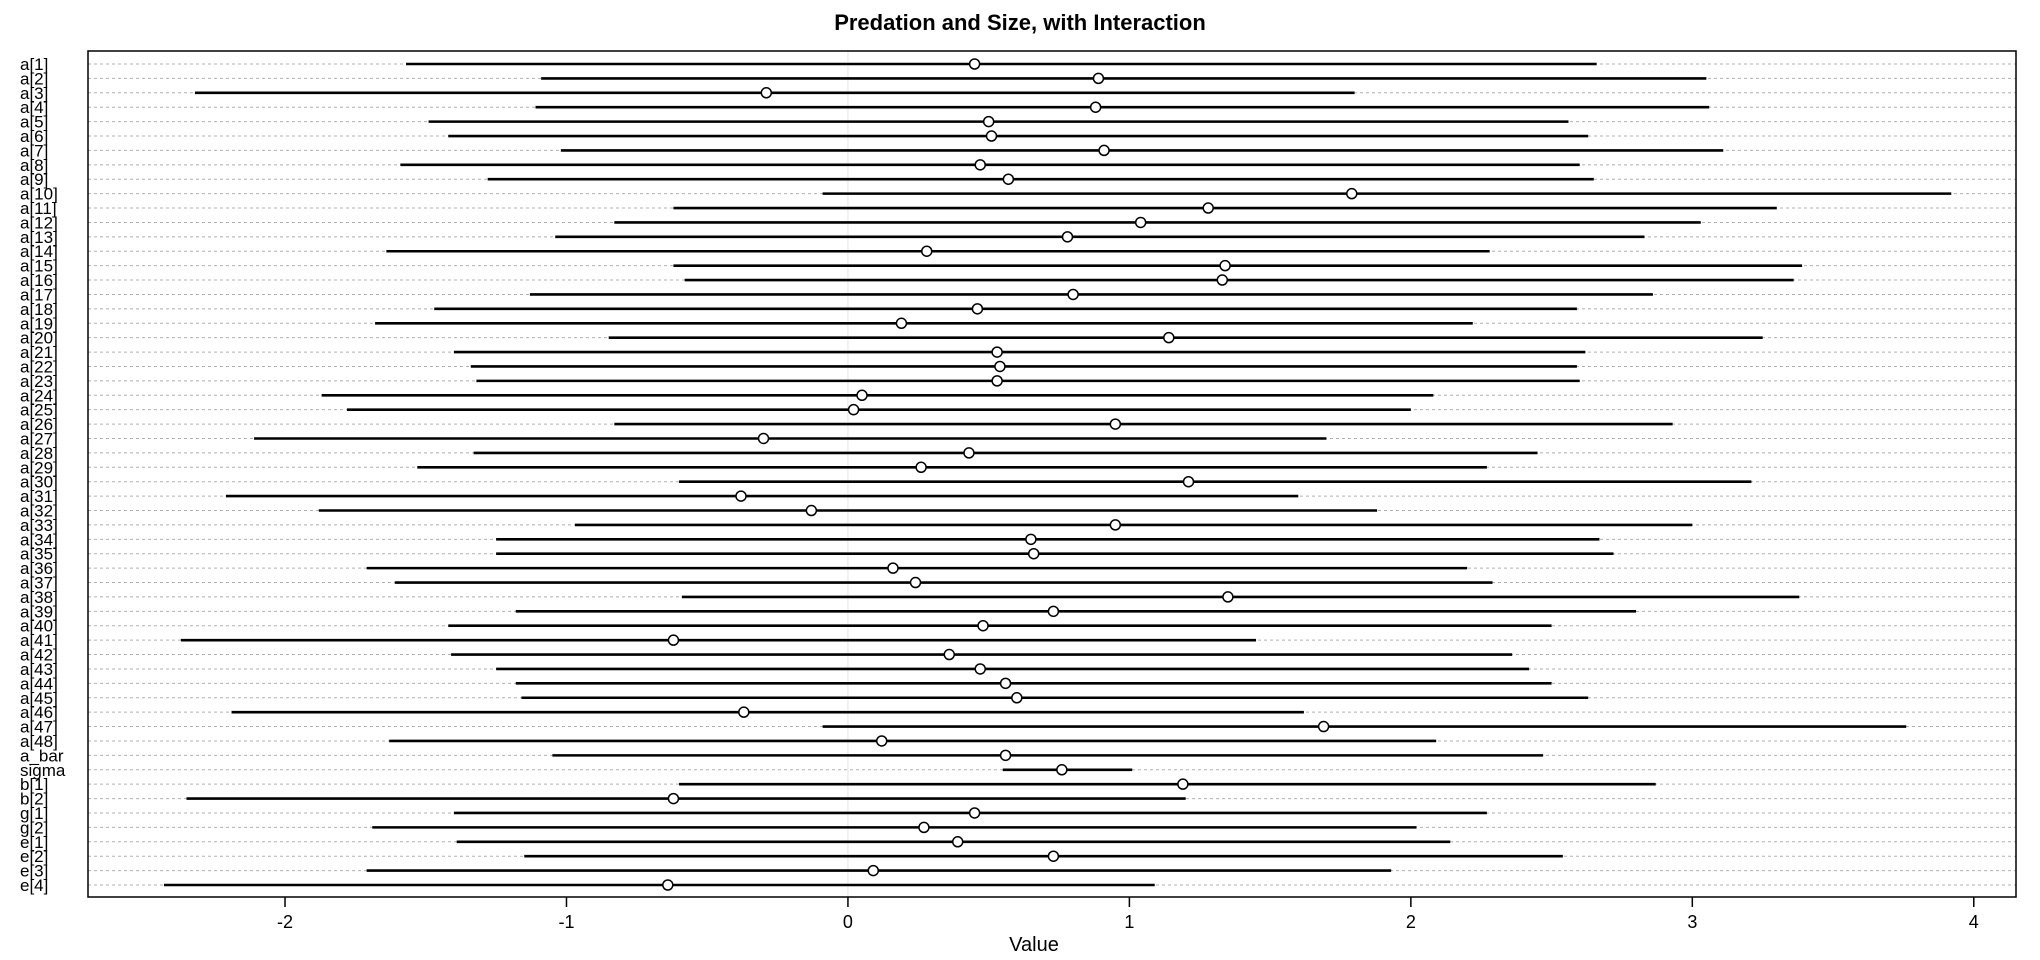 Image resolution: width=2040 pixels, height=960 pixels. I want to click on row-label: a[15], so click(39, 266).